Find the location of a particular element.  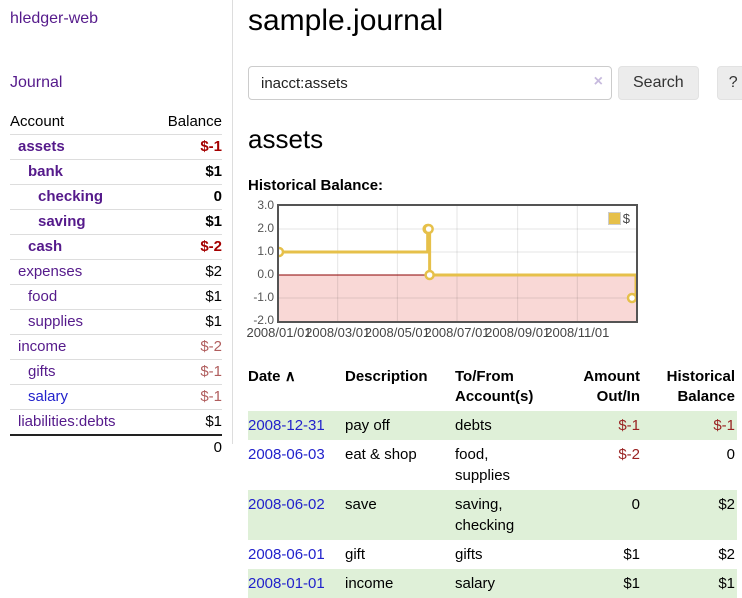

transaction-accounts: saving, checking is located at coordinates (485, 515).